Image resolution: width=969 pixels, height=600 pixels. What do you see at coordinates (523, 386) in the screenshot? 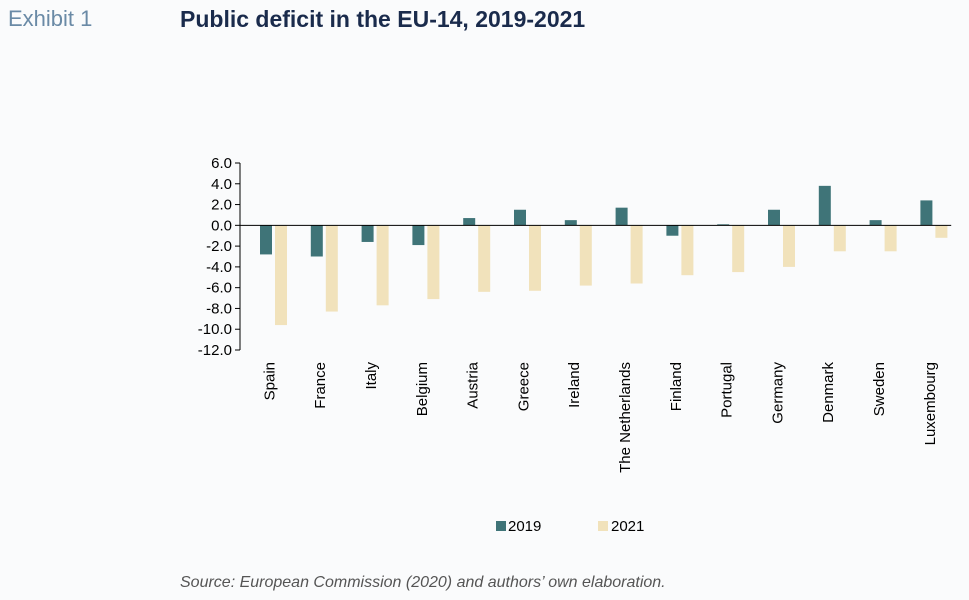
I see `x-category-label: Greece` at bounding box center [523, 386].